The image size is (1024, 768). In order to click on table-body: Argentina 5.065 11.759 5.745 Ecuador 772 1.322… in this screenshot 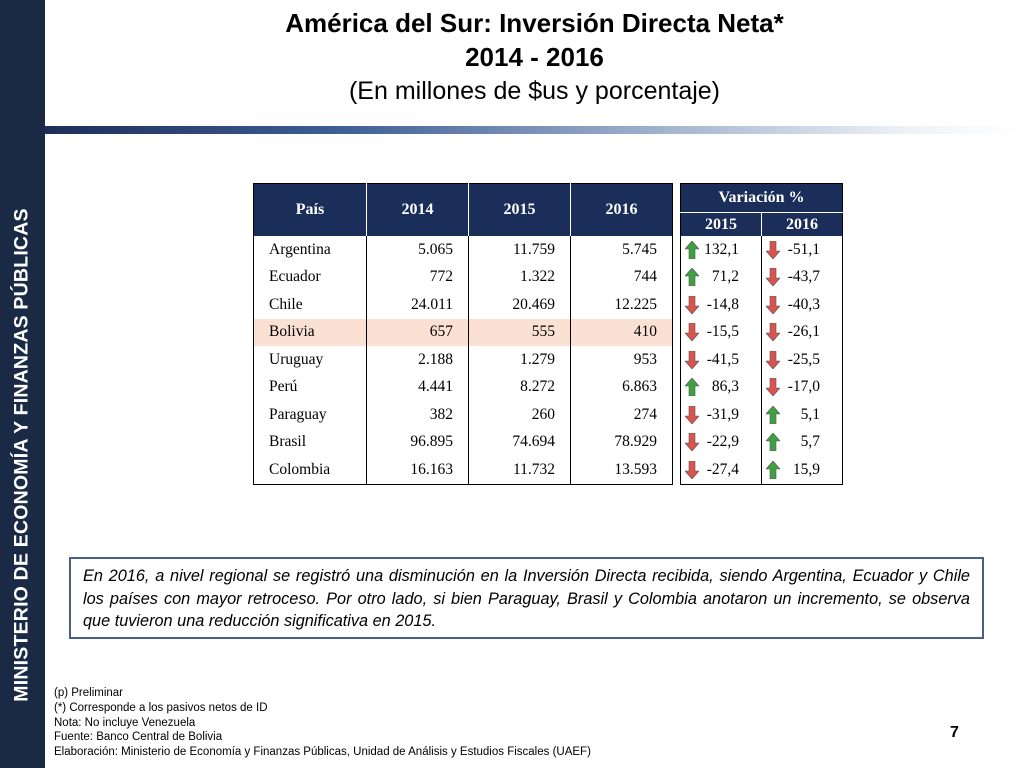, I will do `click(463, 360)`.